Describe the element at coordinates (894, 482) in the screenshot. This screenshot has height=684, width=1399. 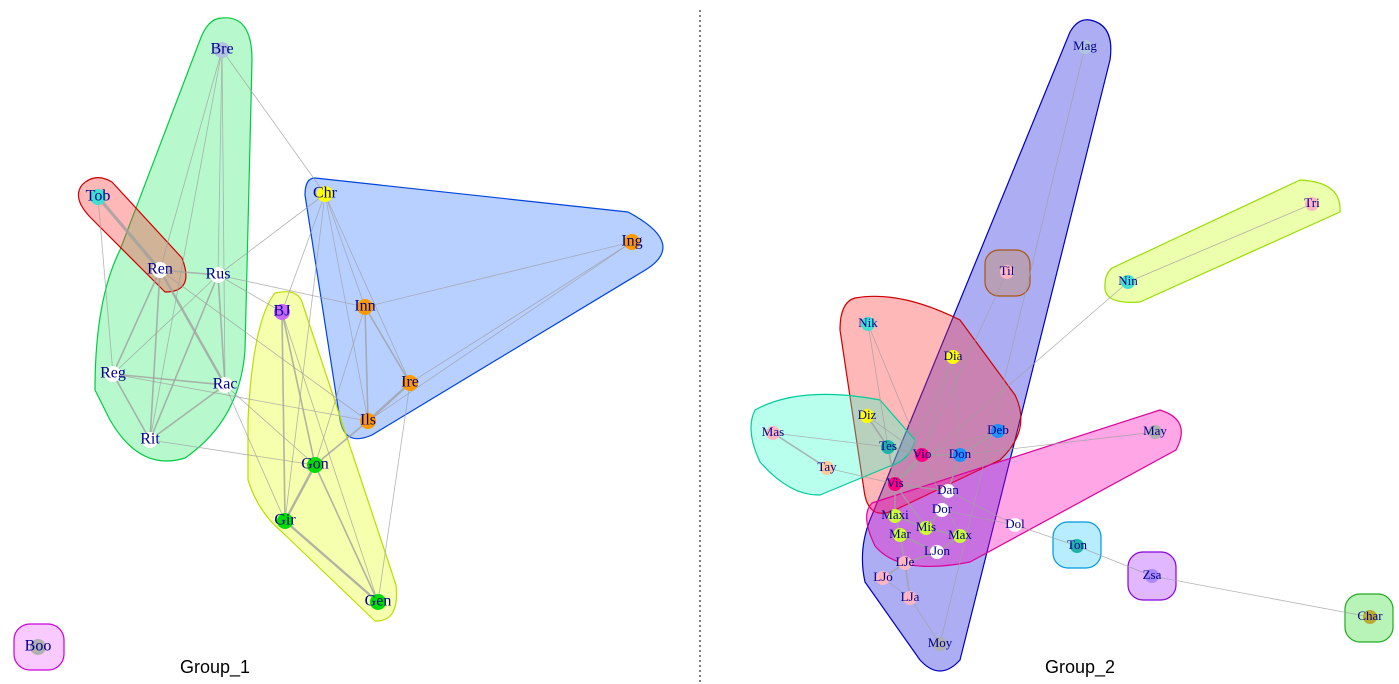
I see `node-label: Vis` at that location.